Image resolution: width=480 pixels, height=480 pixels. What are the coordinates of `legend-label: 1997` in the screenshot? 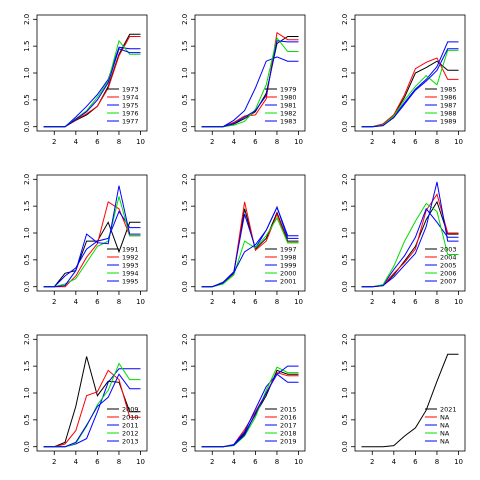 It's located at (288, 250).